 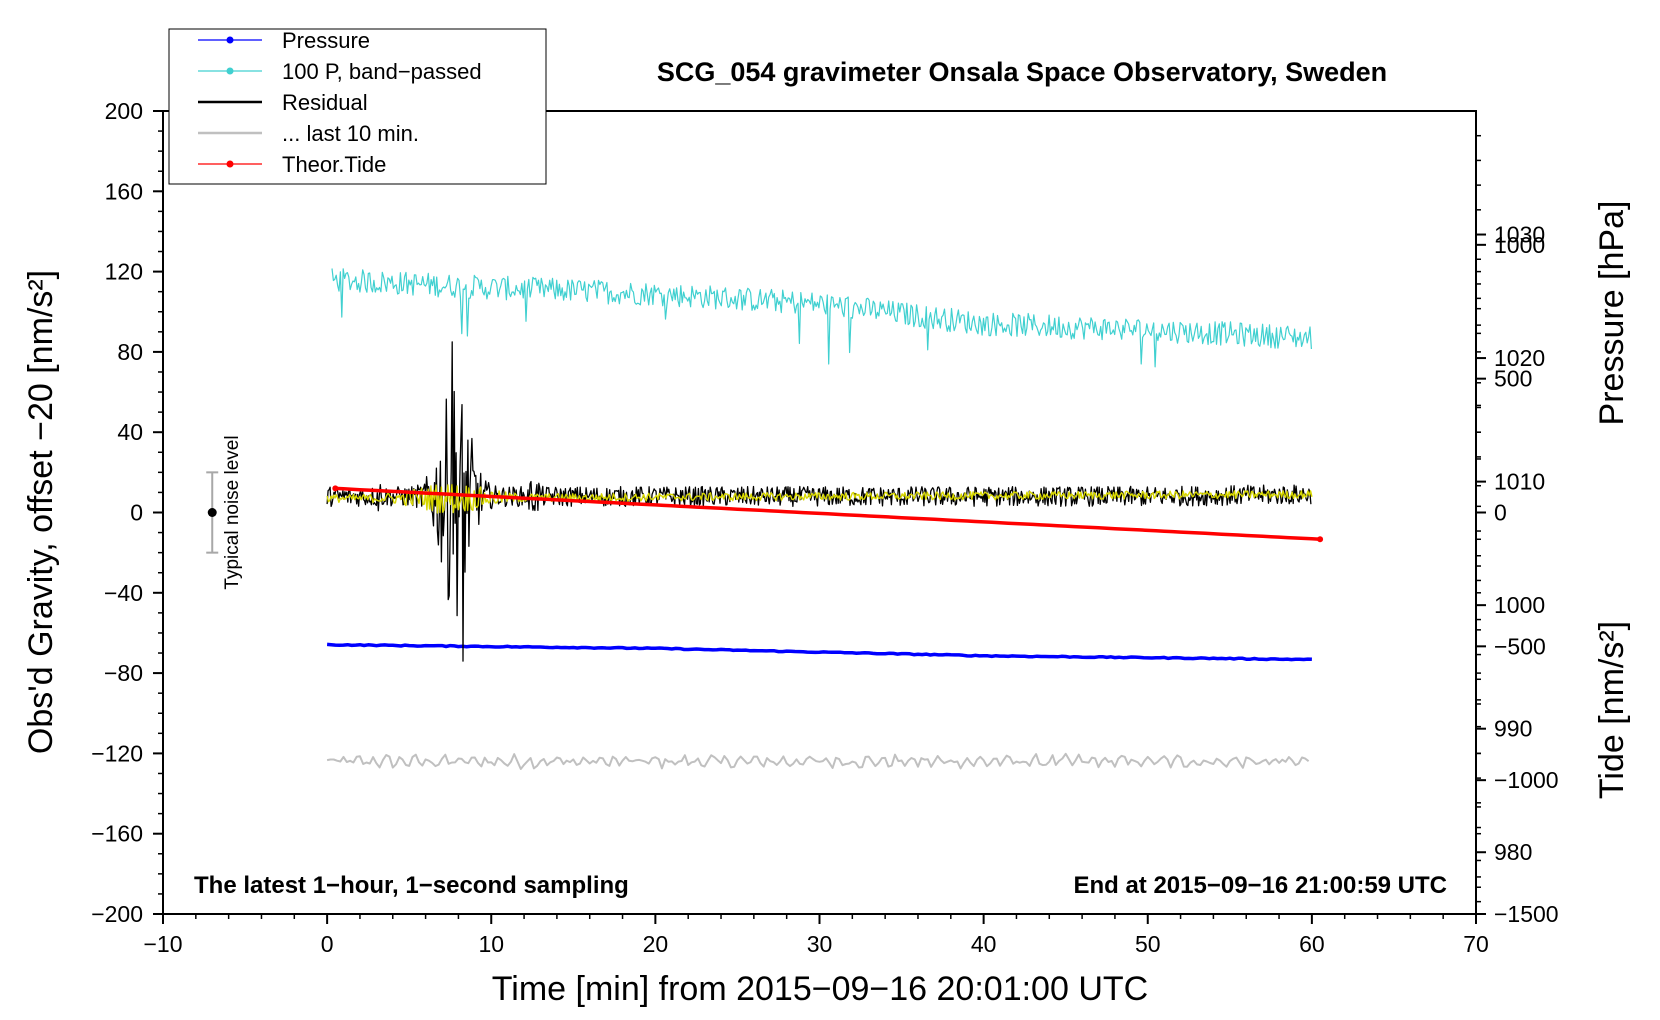 What do you see at coordinates (41, 512) in the screenshot?
I see `y-axis-title-left: Obs'd Gravity, offset −20 [nm/s²]` at bounding box center [41, 512].